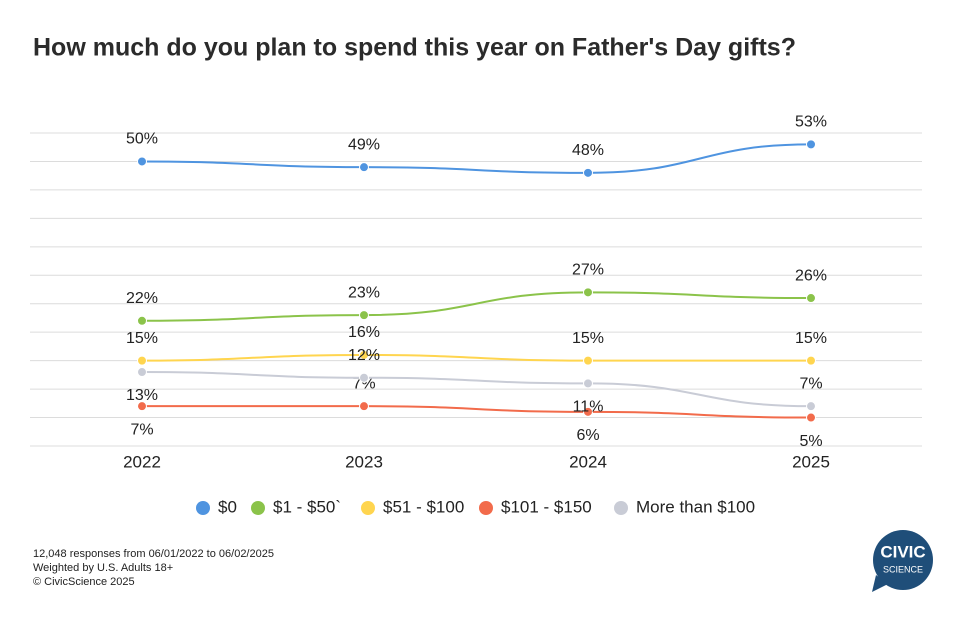 The width and height of the screenshot is (966, 623). Describe the element at coordinates (142, 461) in the screenshot. I see `x-tick-label: 2022` at that location.